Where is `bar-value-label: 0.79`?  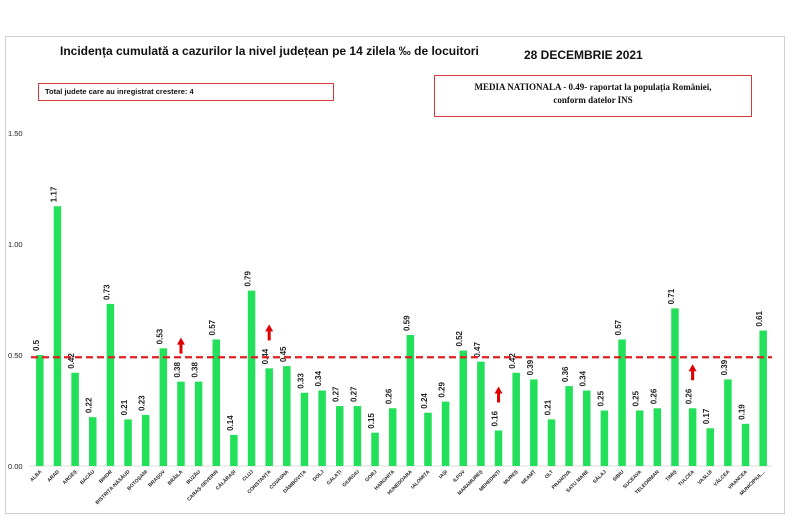
bar-value-label: 0.79 is located at coordinates (248, 278).